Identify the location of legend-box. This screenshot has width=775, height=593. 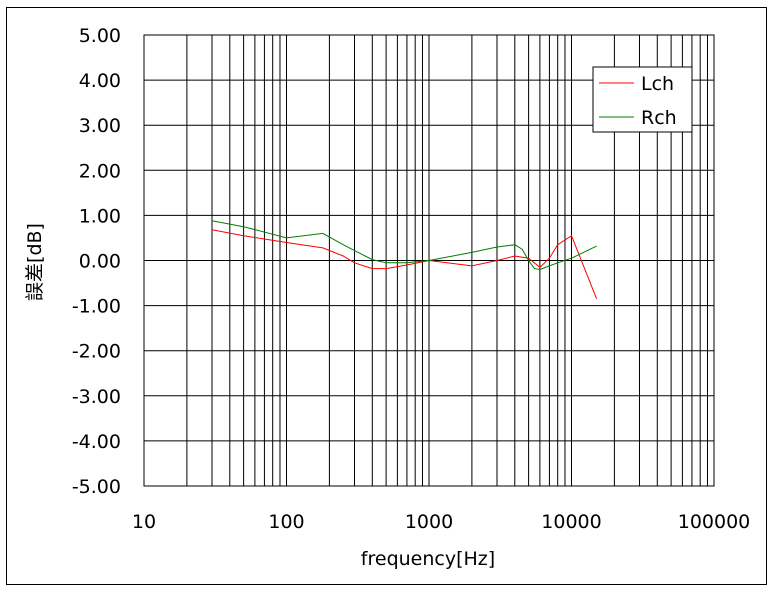
(642, 99).